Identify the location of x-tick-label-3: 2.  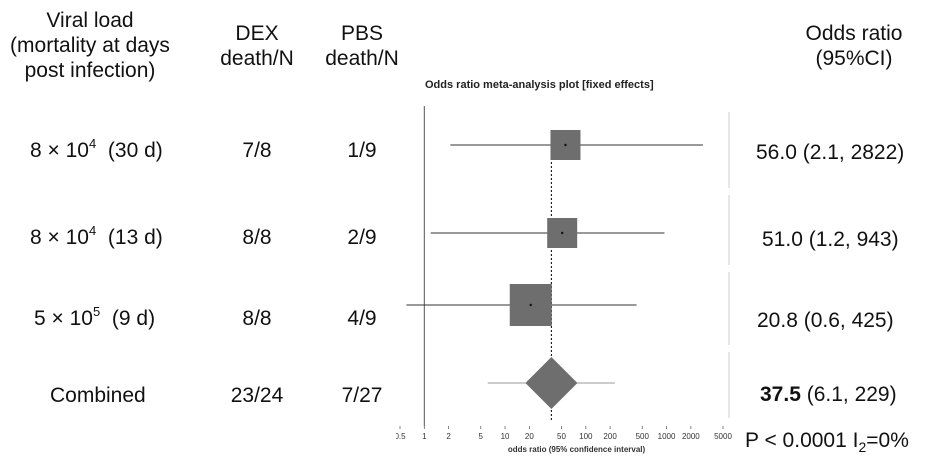
(448, 436).